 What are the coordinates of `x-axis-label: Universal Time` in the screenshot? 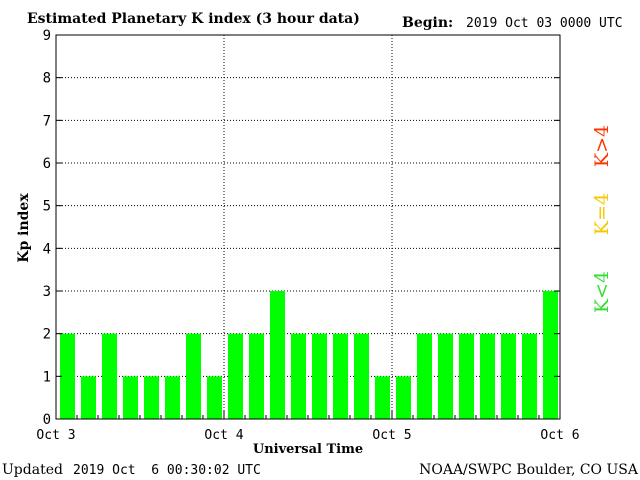 It's located at (308, 449).